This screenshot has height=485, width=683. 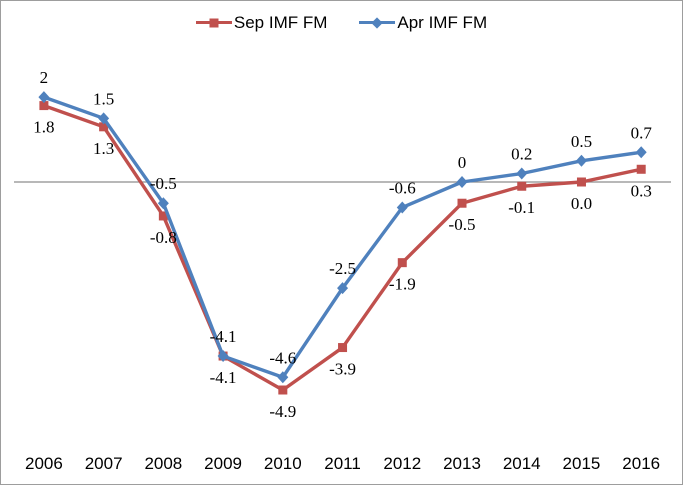 I want to click on data-point-square-2008, so click(x=163, y=216).